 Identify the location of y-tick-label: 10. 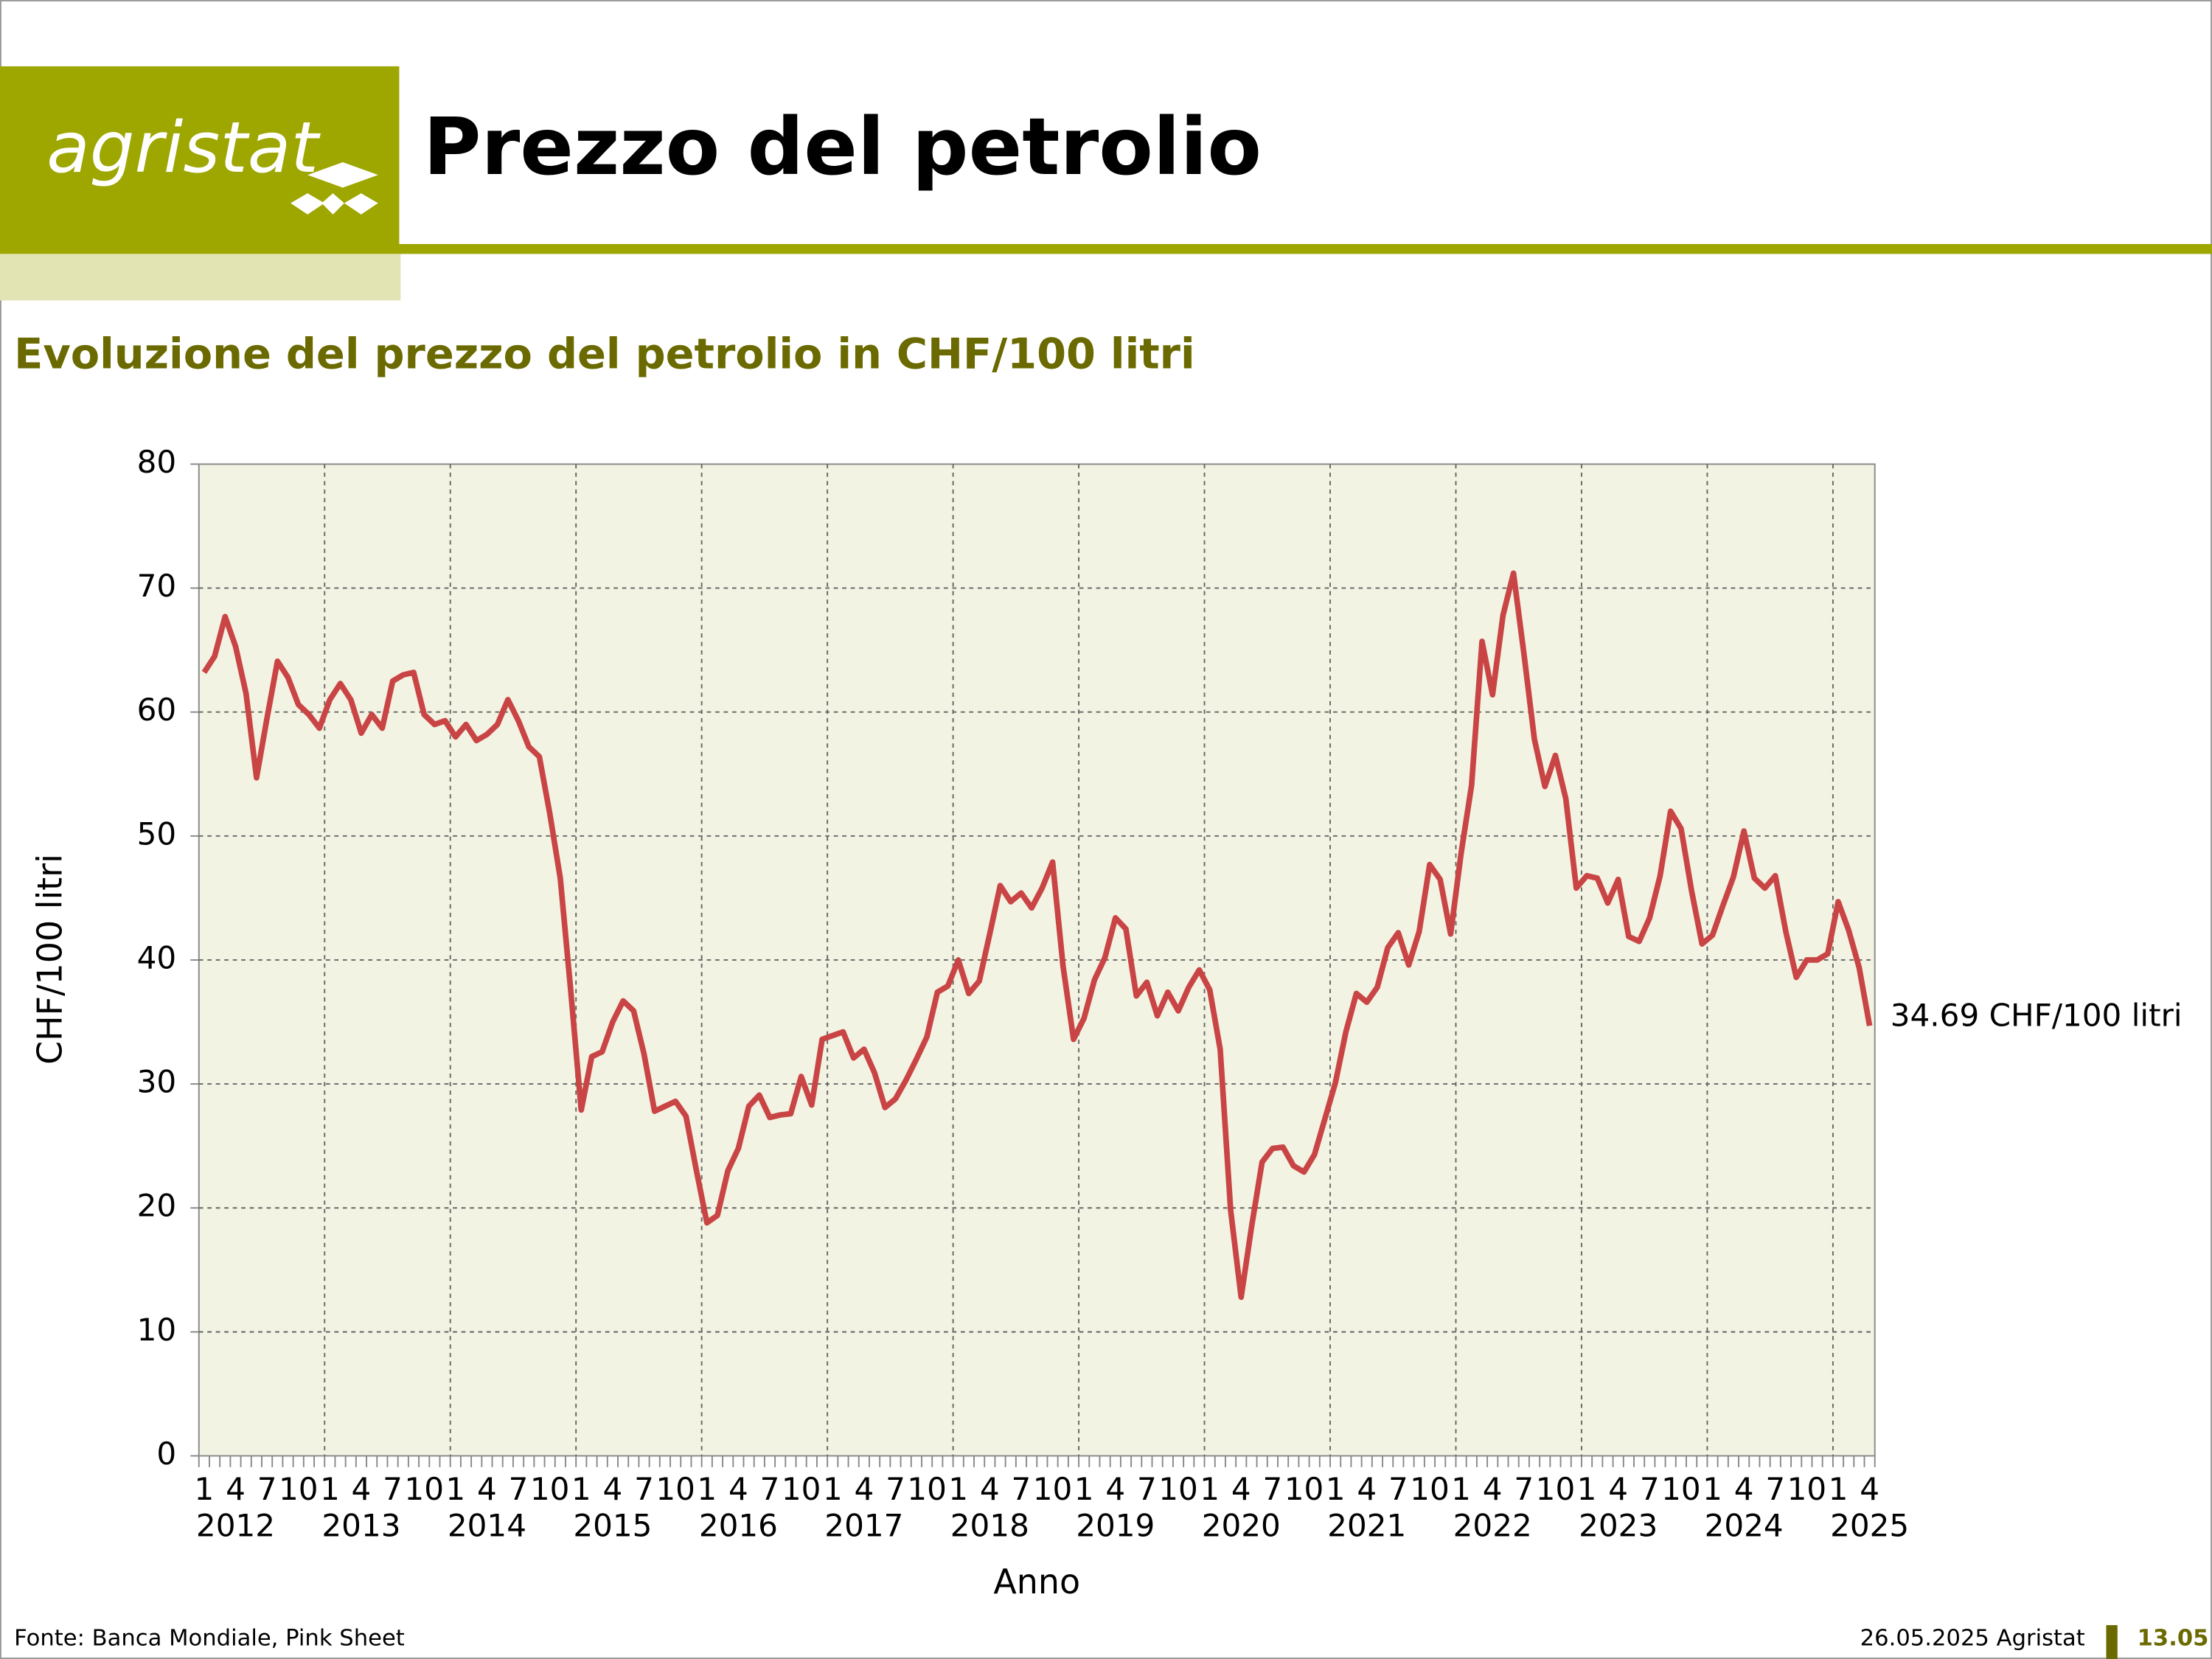
(157, 1330).